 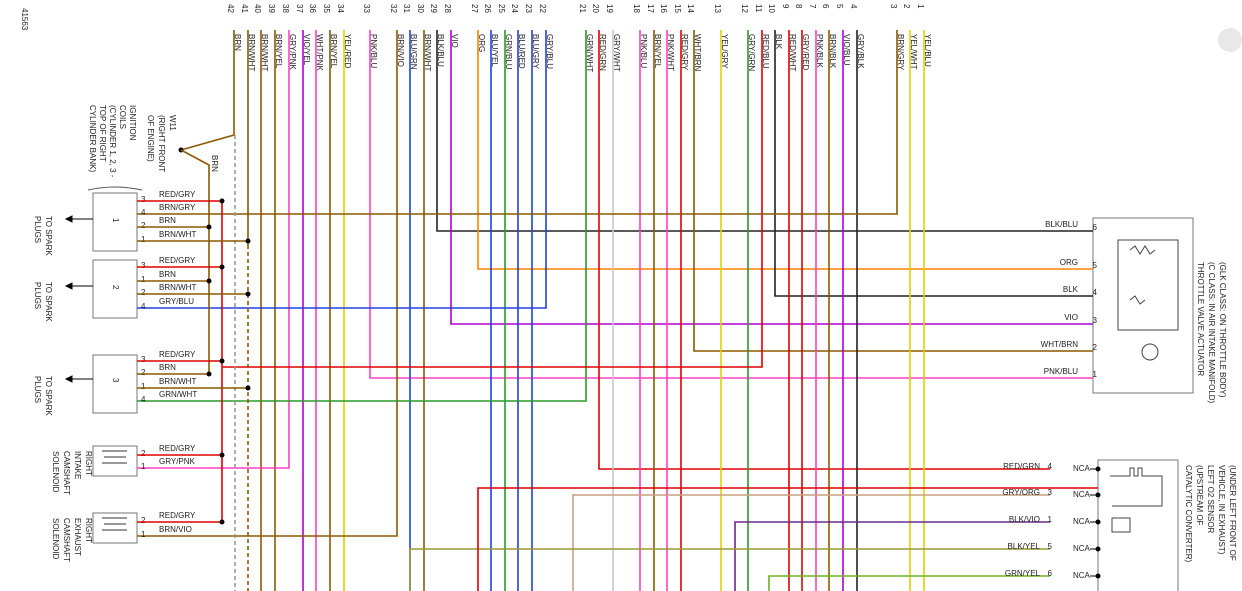 What do you see at coordinates (285, 8) in the screenshot?
I see `pin-number: 38` at bounding box center [285, 8].